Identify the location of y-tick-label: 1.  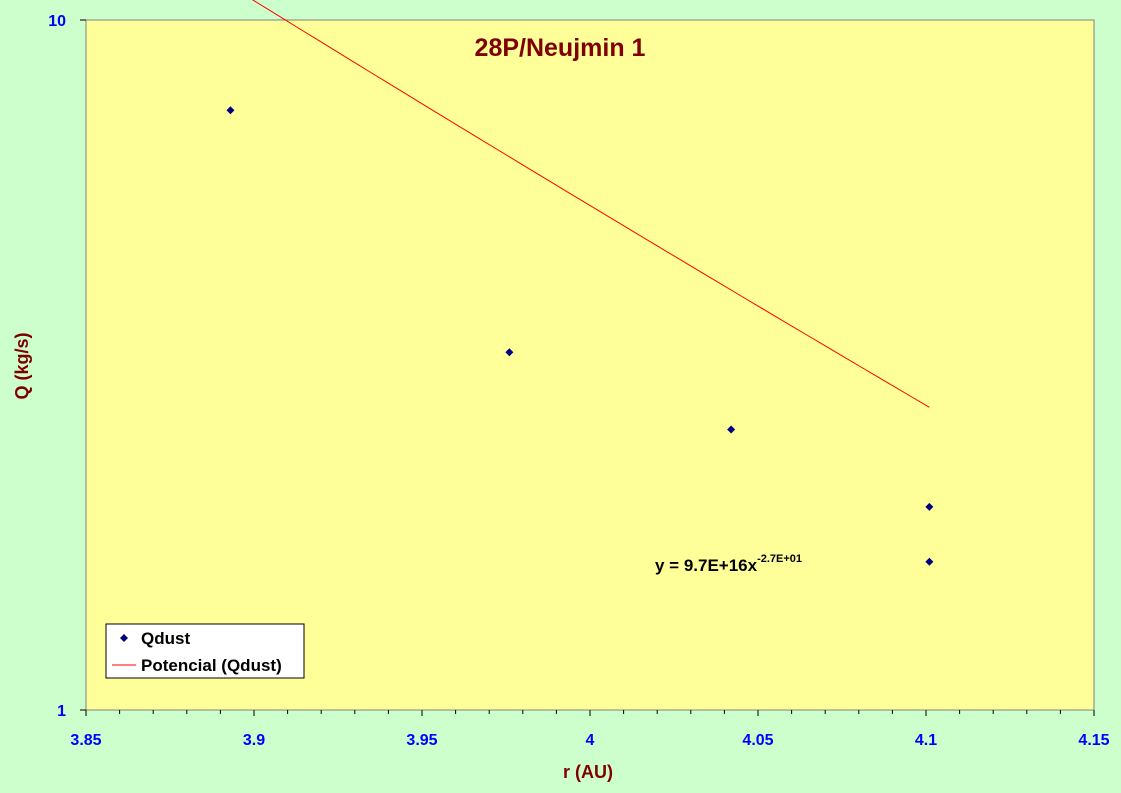
(61, 711).